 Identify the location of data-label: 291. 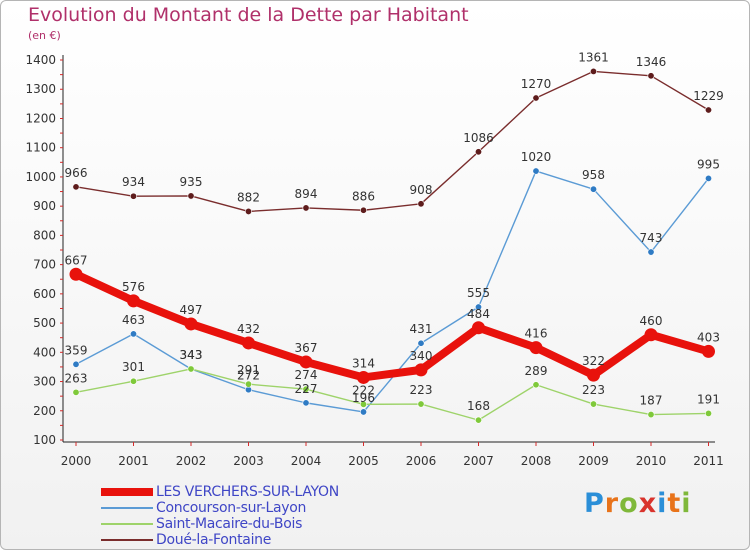
(248, 370).